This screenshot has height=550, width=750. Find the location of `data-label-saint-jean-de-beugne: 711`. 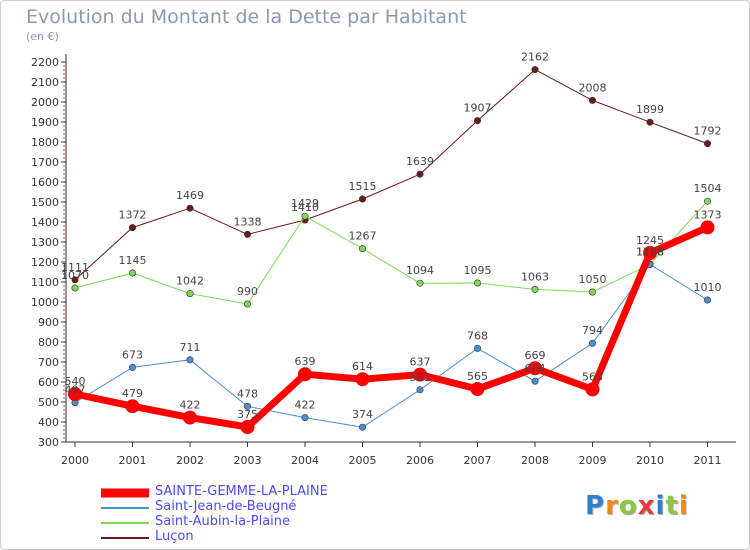

data-label-saint-jean-de-beugne: 711 is located at coordinates (190, 347).